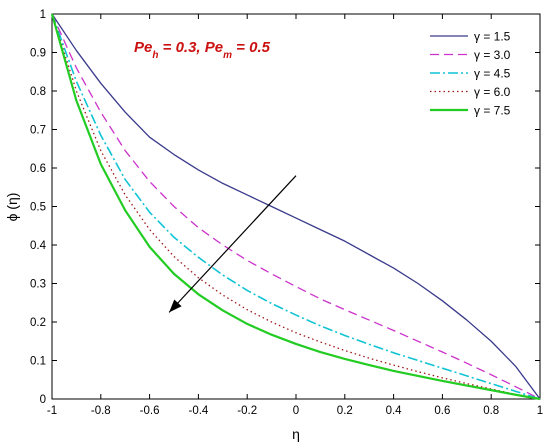 The width and height of the screenshot is (550, 446). What do you see at coordinates (43, 15) in the screenshot?
I see `y-tick-label: 1` at bounding box center [43, 15].